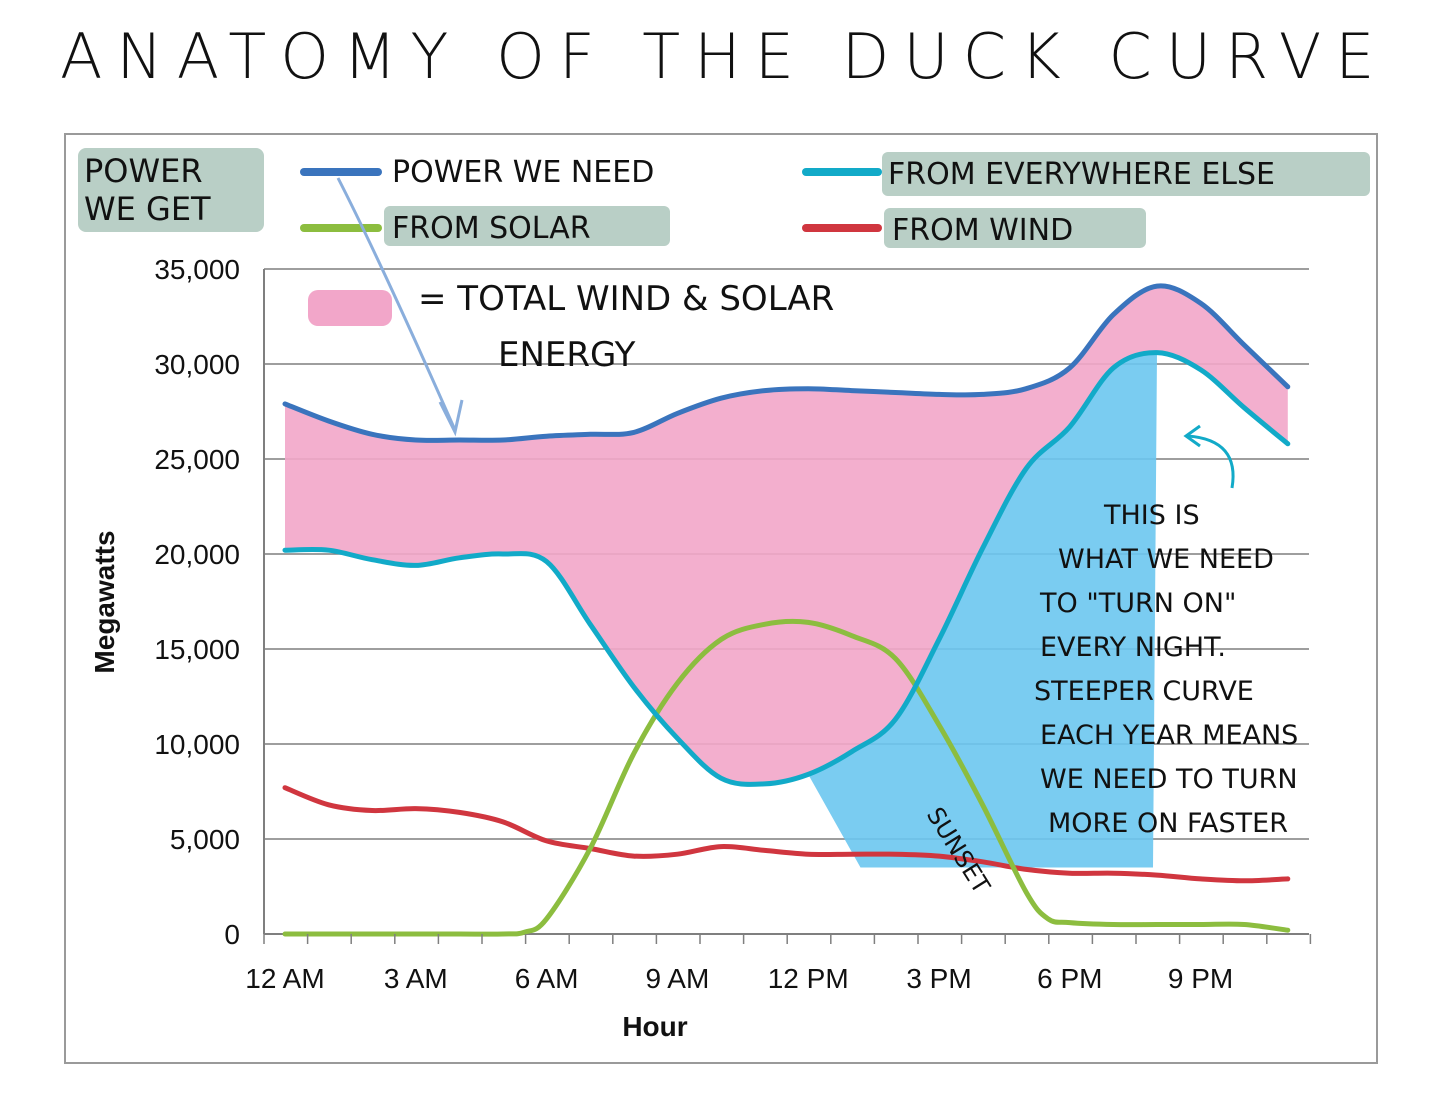  What do you see at coordinates (1137, 603) in the screenshot?
I see `ramp-note-line: TO "TURN ON"` at bounding box center [1137, 603].